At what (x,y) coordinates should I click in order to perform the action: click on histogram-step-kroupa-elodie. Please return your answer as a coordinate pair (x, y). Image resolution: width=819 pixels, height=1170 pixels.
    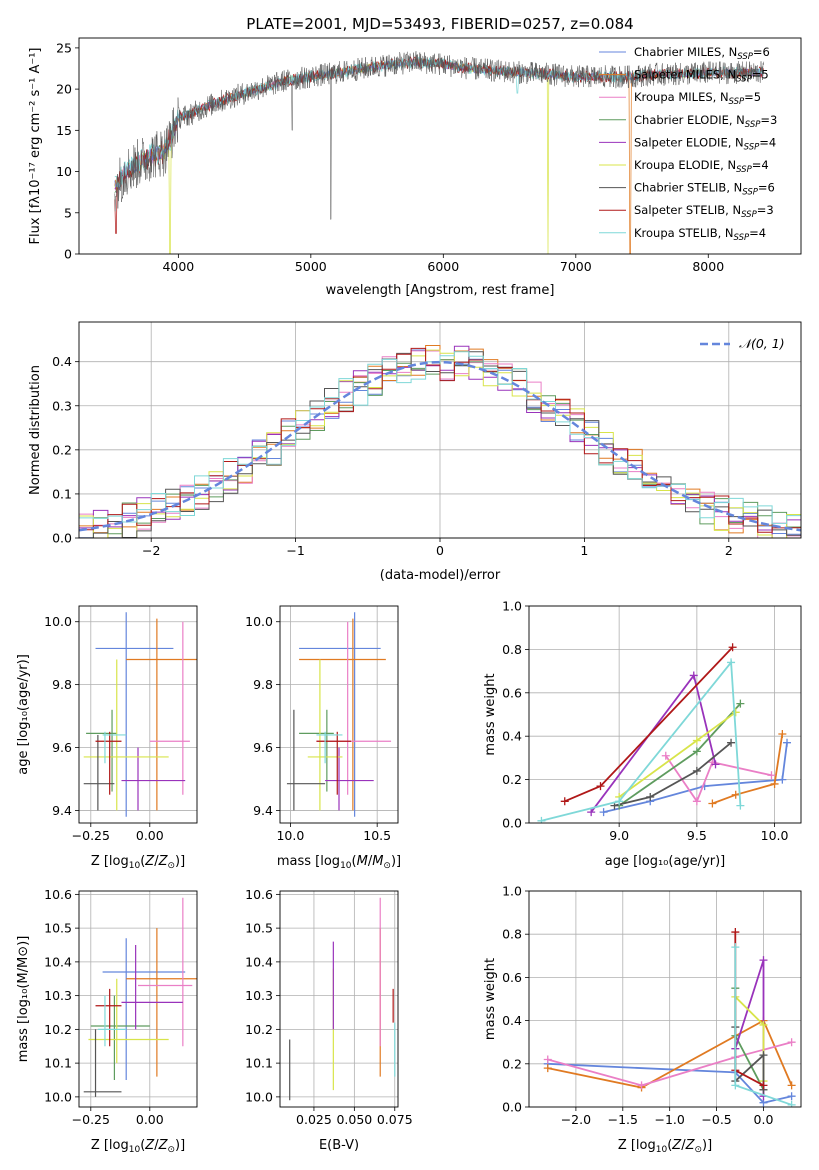
    Looking at the image, I should click on (440, 443).